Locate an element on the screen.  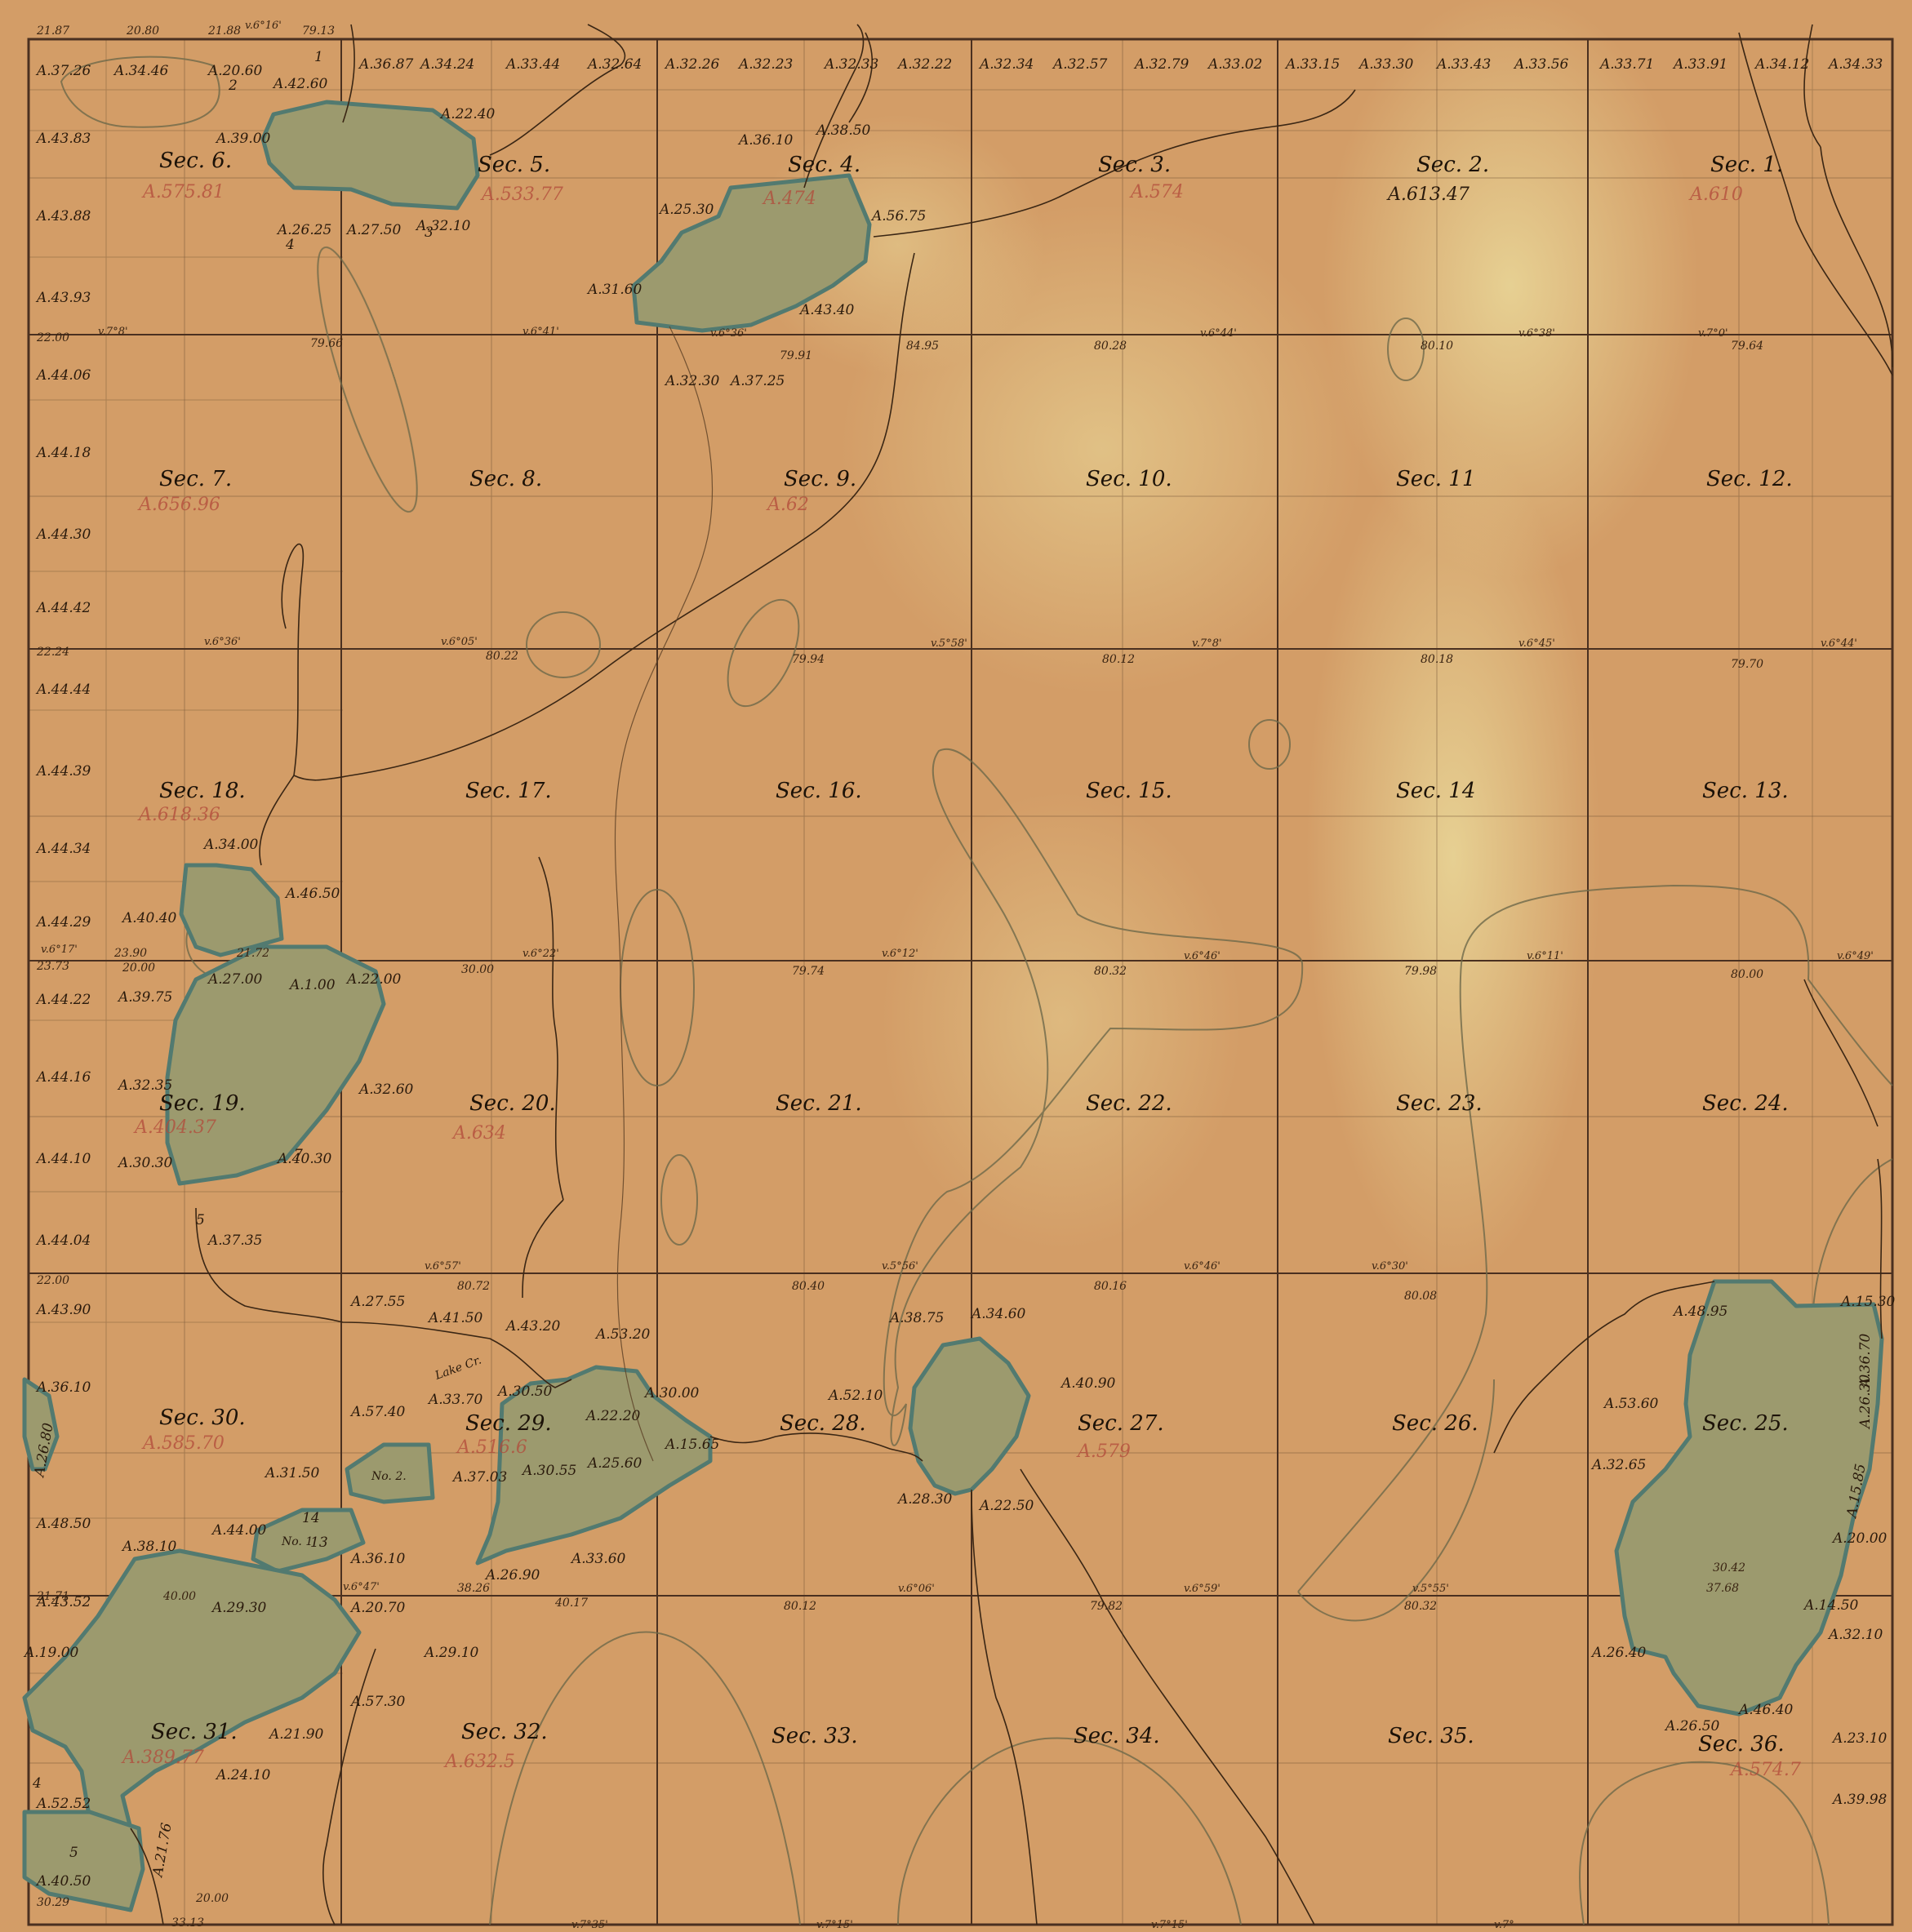
sec-label: Sec. 32. is located at coordinates (504, 1732).